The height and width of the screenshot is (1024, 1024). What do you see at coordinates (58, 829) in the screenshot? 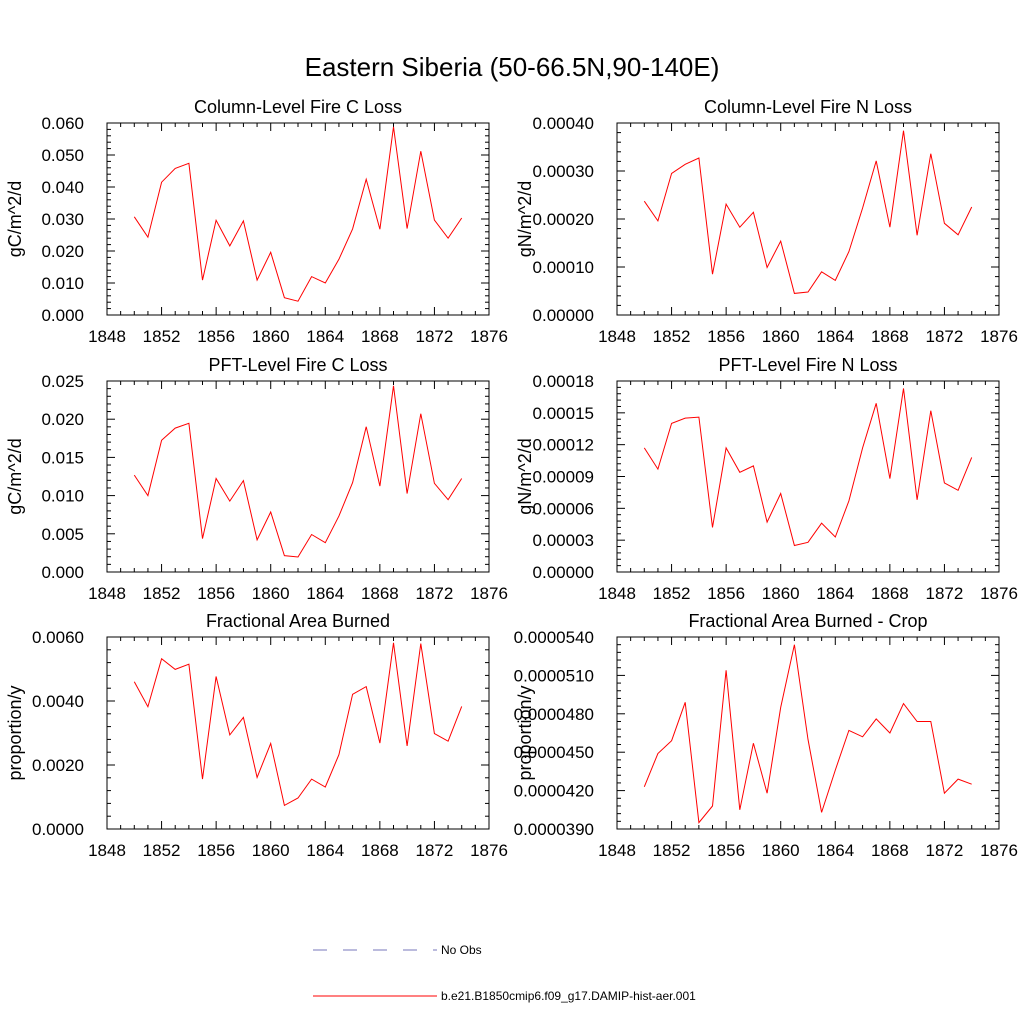
I see `y-tick-label: 0.0000` at bounding box center [58, 829].